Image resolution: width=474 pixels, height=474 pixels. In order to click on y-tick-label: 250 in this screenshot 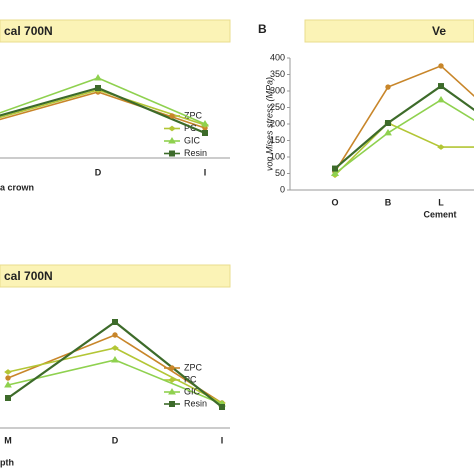, I will do `click(277, 107)`.